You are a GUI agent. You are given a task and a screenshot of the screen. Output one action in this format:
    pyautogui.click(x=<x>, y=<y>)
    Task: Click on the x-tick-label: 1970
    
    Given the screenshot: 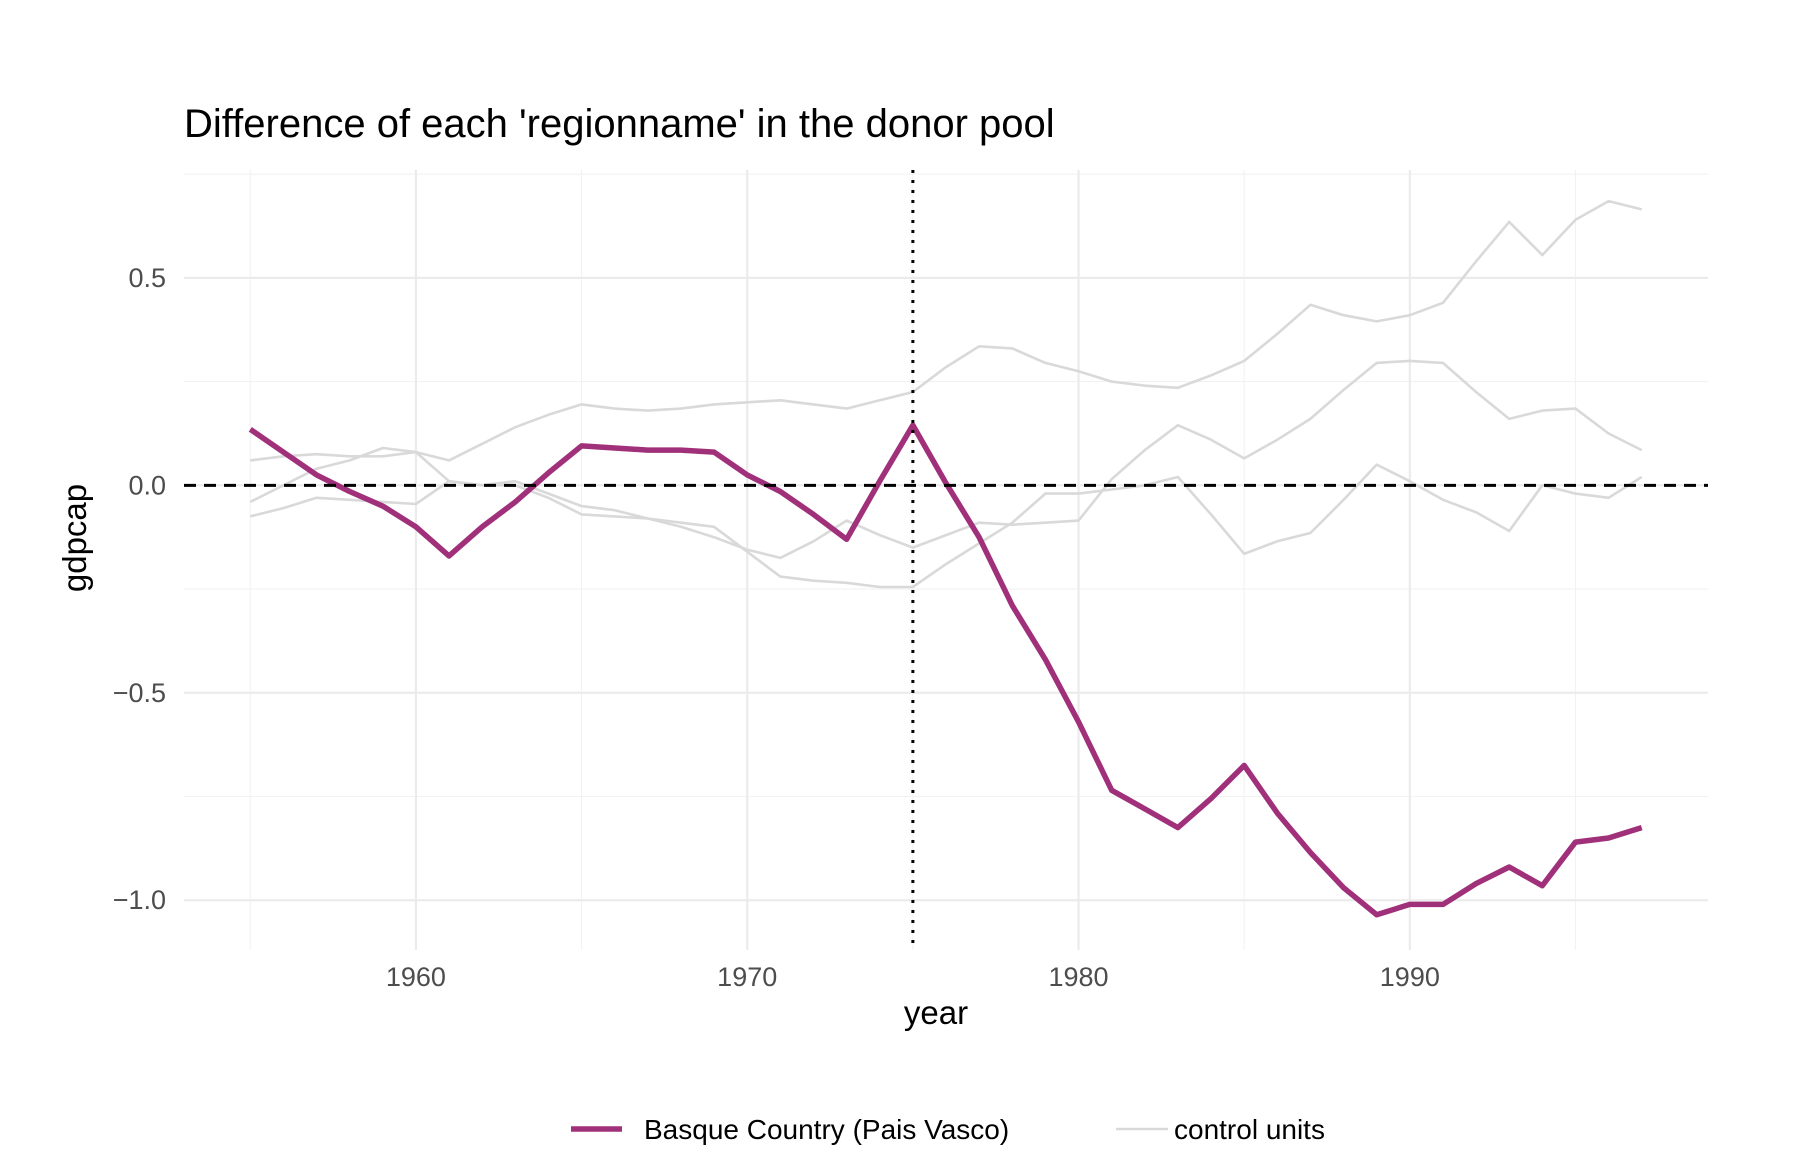 What is the action you would take?
    pyautogui.click(x=747, y=977)
    